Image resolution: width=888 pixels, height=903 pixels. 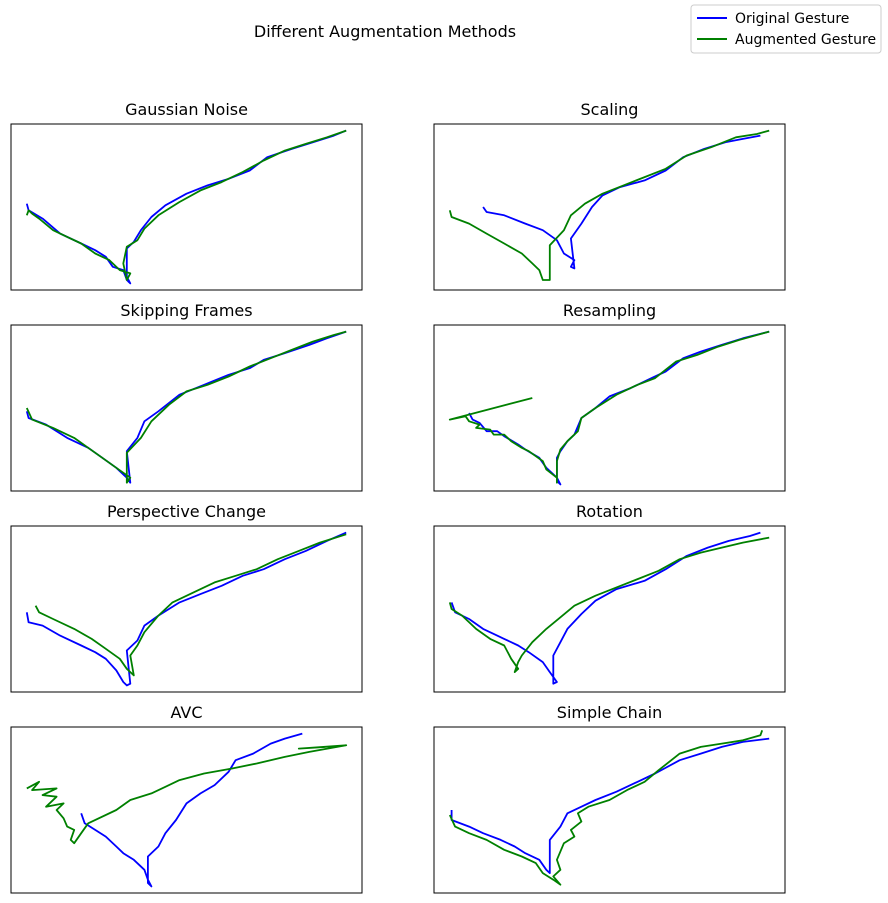 I want to click on legend-label-augmented: Augmented Gesture, so click(x=805, y=40).